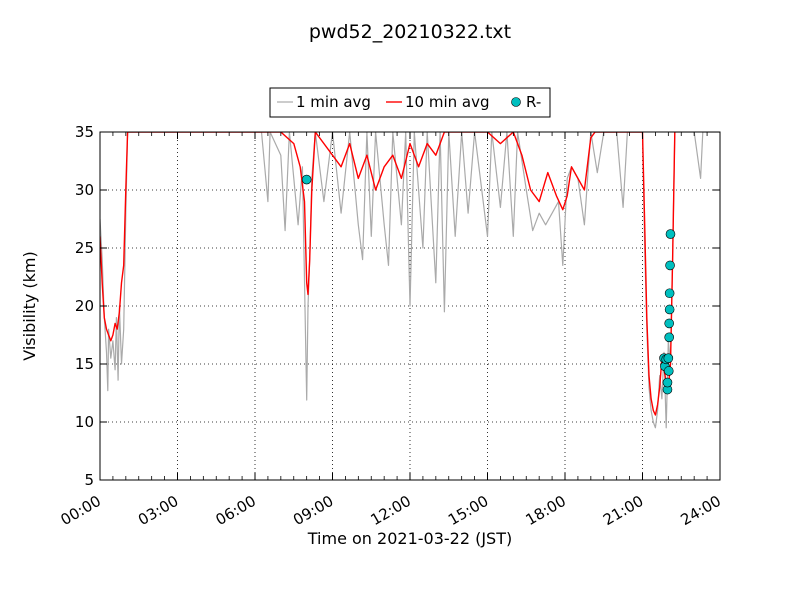  I want to click on y-tick-label: 30, so click(84, 190).